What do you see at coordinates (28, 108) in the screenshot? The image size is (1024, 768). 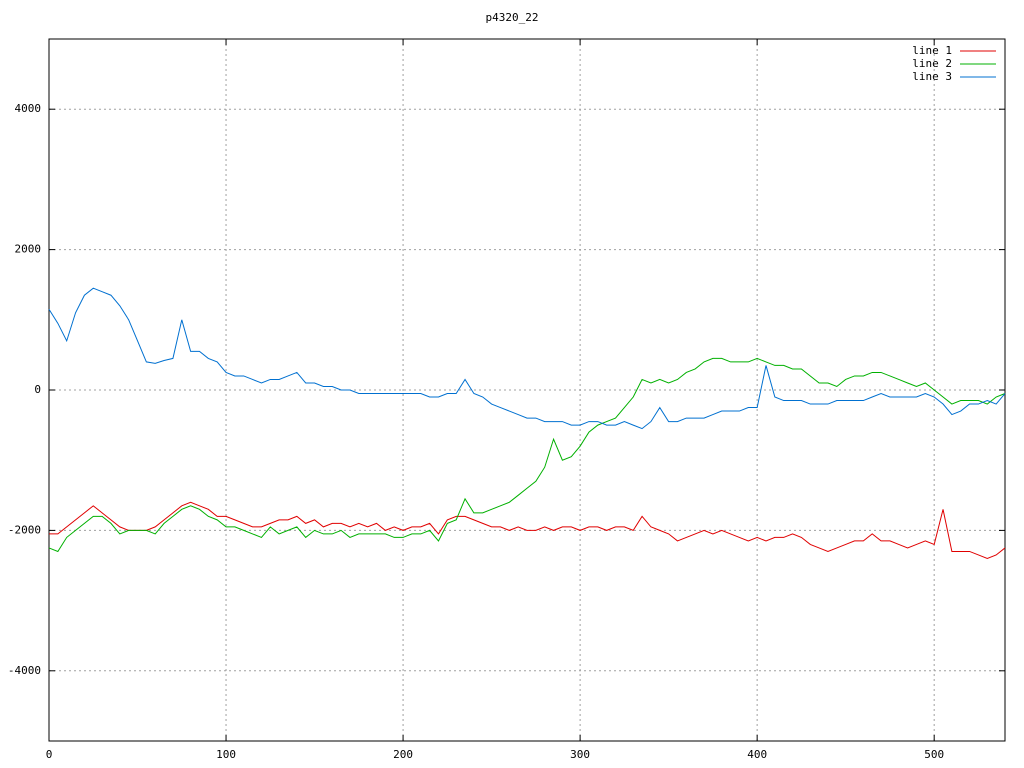 I see `y-tick-label: 4000` at bounding box center [28, 108].